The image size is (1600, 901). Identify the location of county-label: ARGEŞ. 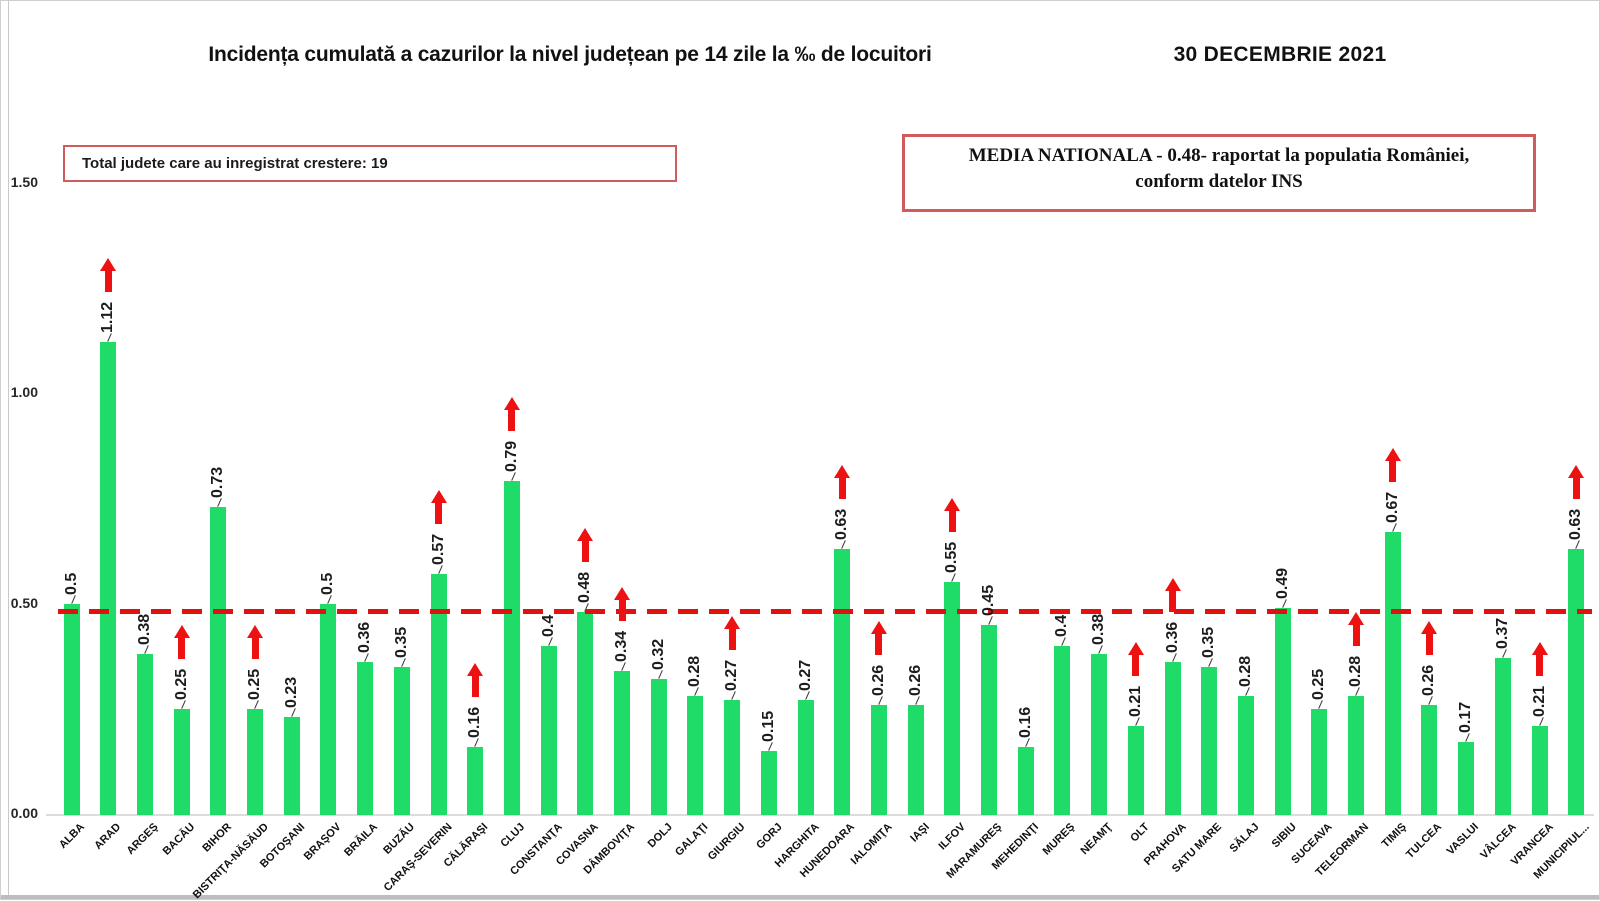
(142, 839).